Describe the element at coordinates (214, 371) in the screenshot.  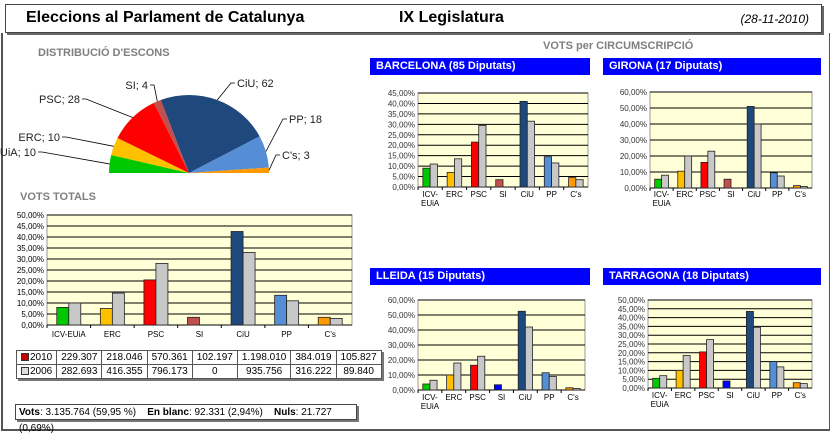
I see `cell: 0` at that location.